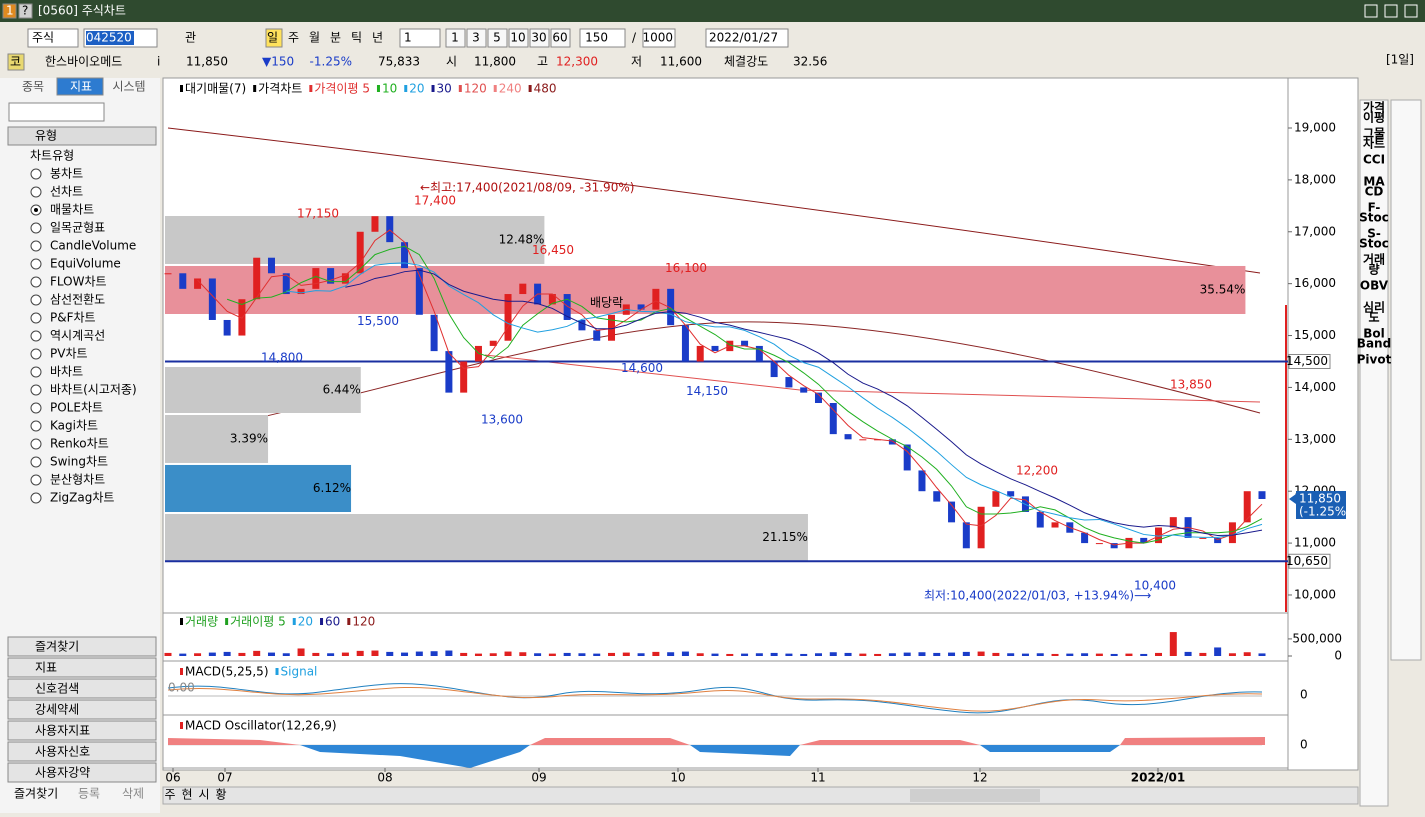 The width and height of the screenshot is (1425, 817). I want to click on legend-entry: 대기매물(7), so click(215, 89).